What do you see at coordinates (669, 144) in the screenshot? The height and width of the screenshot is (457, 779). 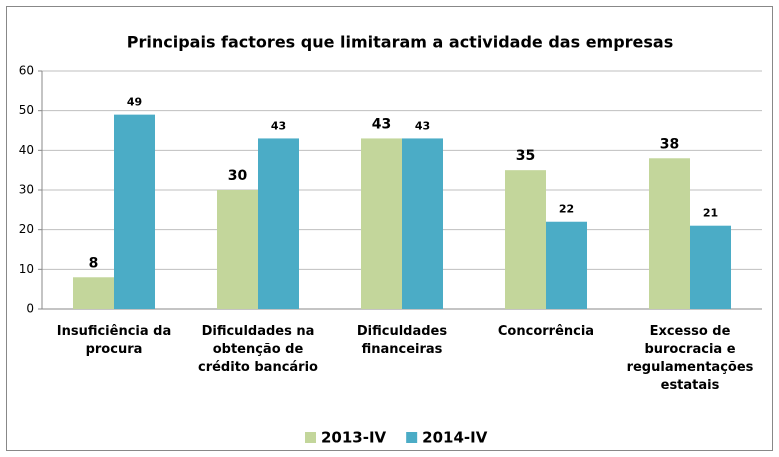 I see `data-label: 38` at bounding box center [669, 144].